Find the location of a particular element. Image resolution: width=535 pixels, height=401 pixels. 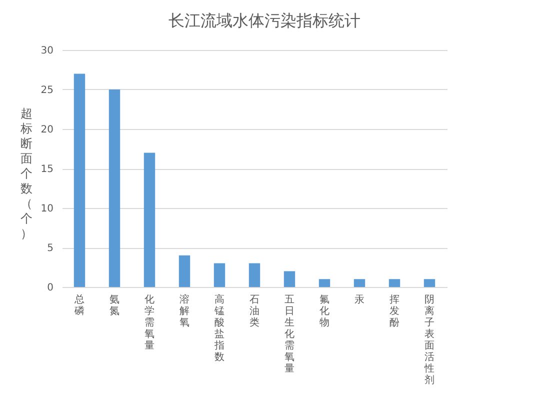

y-tick-label: 0 is located at coordinates (50, 288).